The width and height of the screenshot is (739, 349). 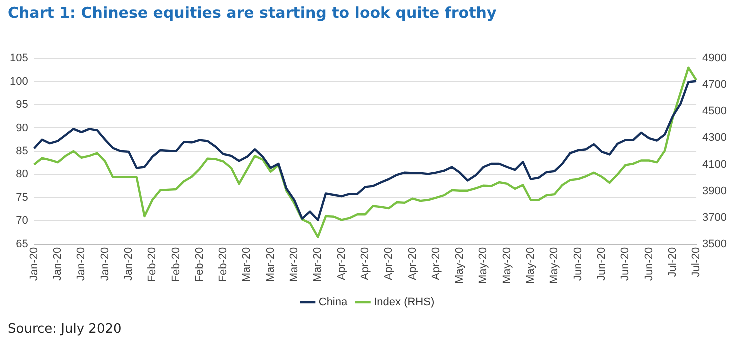 What do you see at coordinates (22, 244) in the screenshot?
I see `y-tick-label: 65` at bounding box center [22, 244].